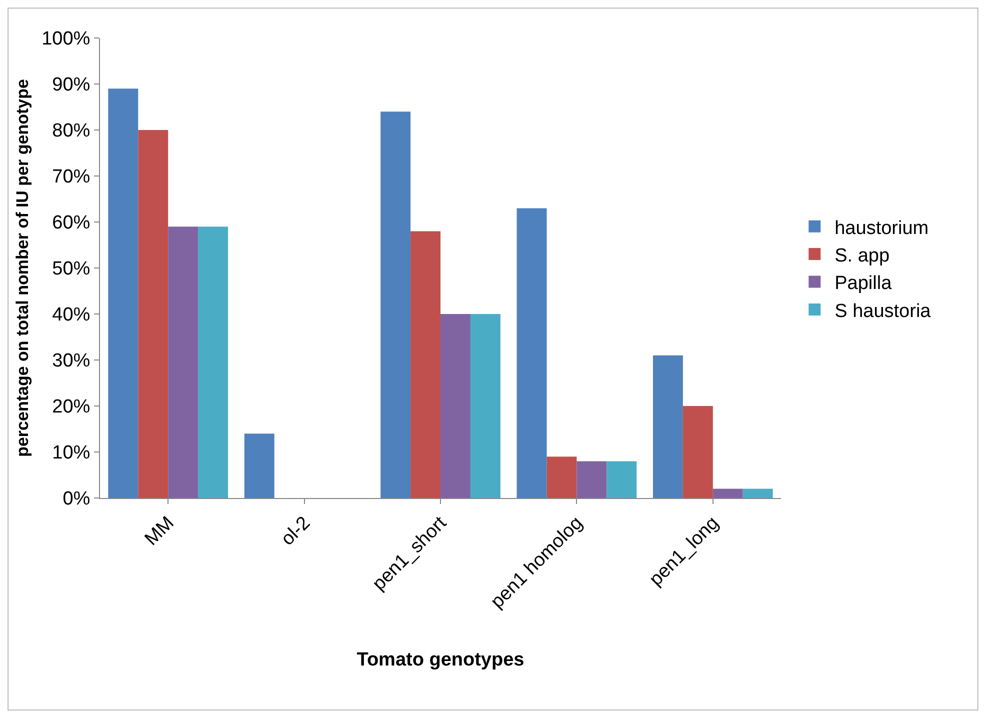 This screenshot has width=986, height=718. I want to click on legend-label: haustorium, so click(881, 228).